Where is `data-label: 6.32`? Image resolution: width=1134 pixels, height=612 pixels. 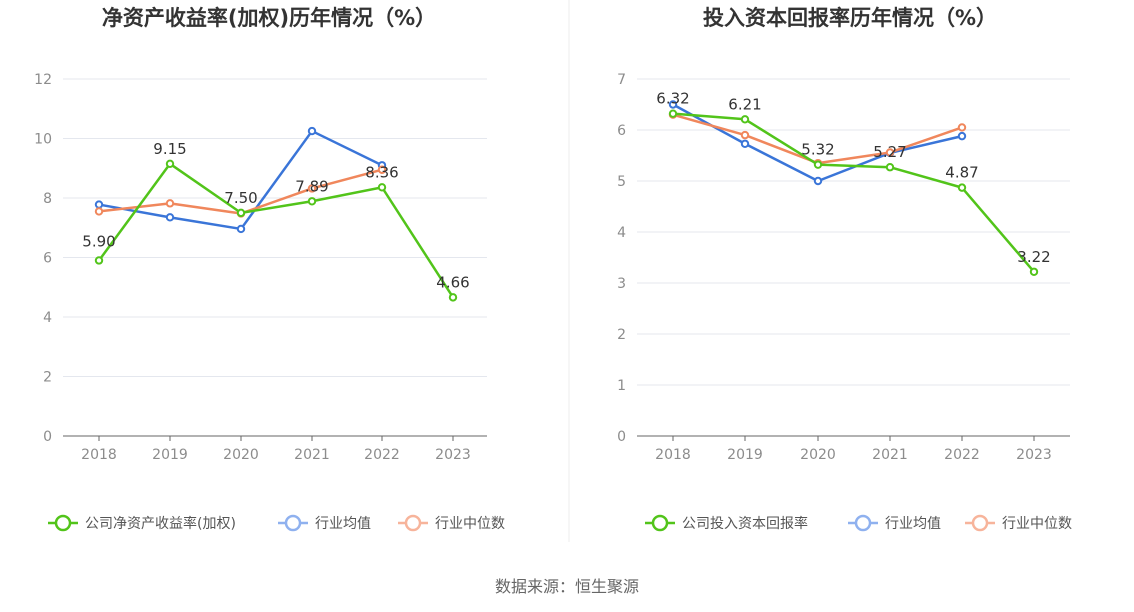 data-label: 6.32 is located at coordinates (672, 99).